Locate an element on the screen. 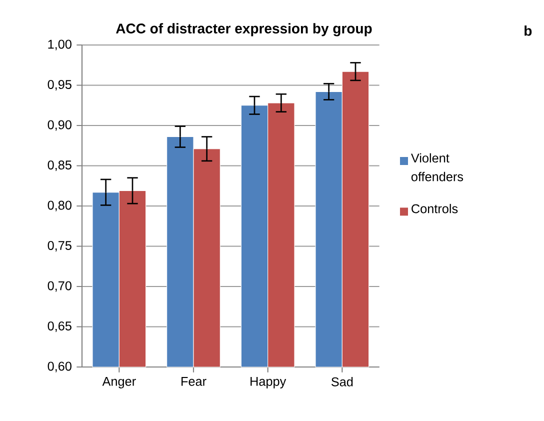 Image resolution: width=544 pixels, height=421 pixels. y-tick-label: 0,75 is located at coordinates (60, 246).